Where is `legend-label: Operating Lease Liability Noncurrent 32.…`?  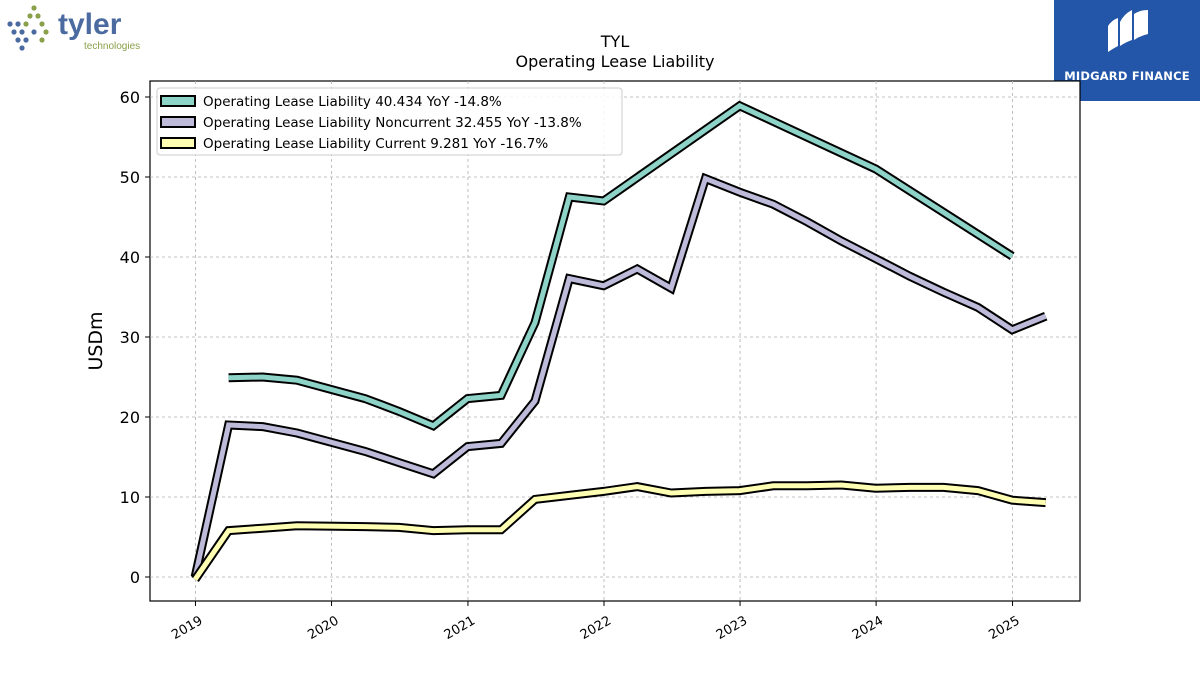
legend-label: Operating Lease Liability Noncurrent 32.… is located at coordinates (392, 123).